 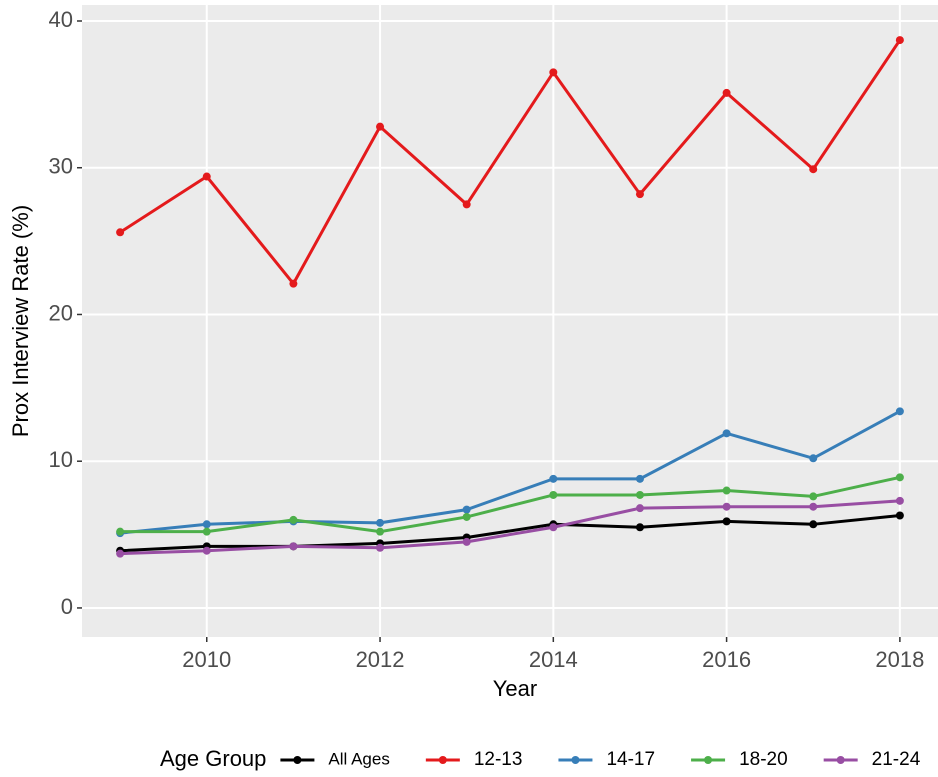 I want to click on legend-label: 14-17, so click(x=630, y=759).